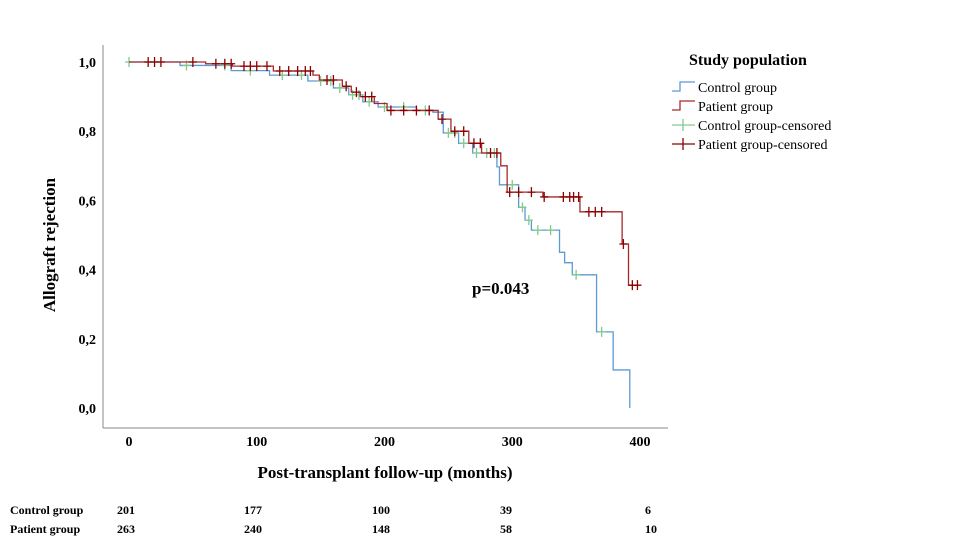 This screenshot has height=540, width=960. Describe the element at coordinates (381, 529) in the screenshot. I see `risk-table-cell: 148` at that location.